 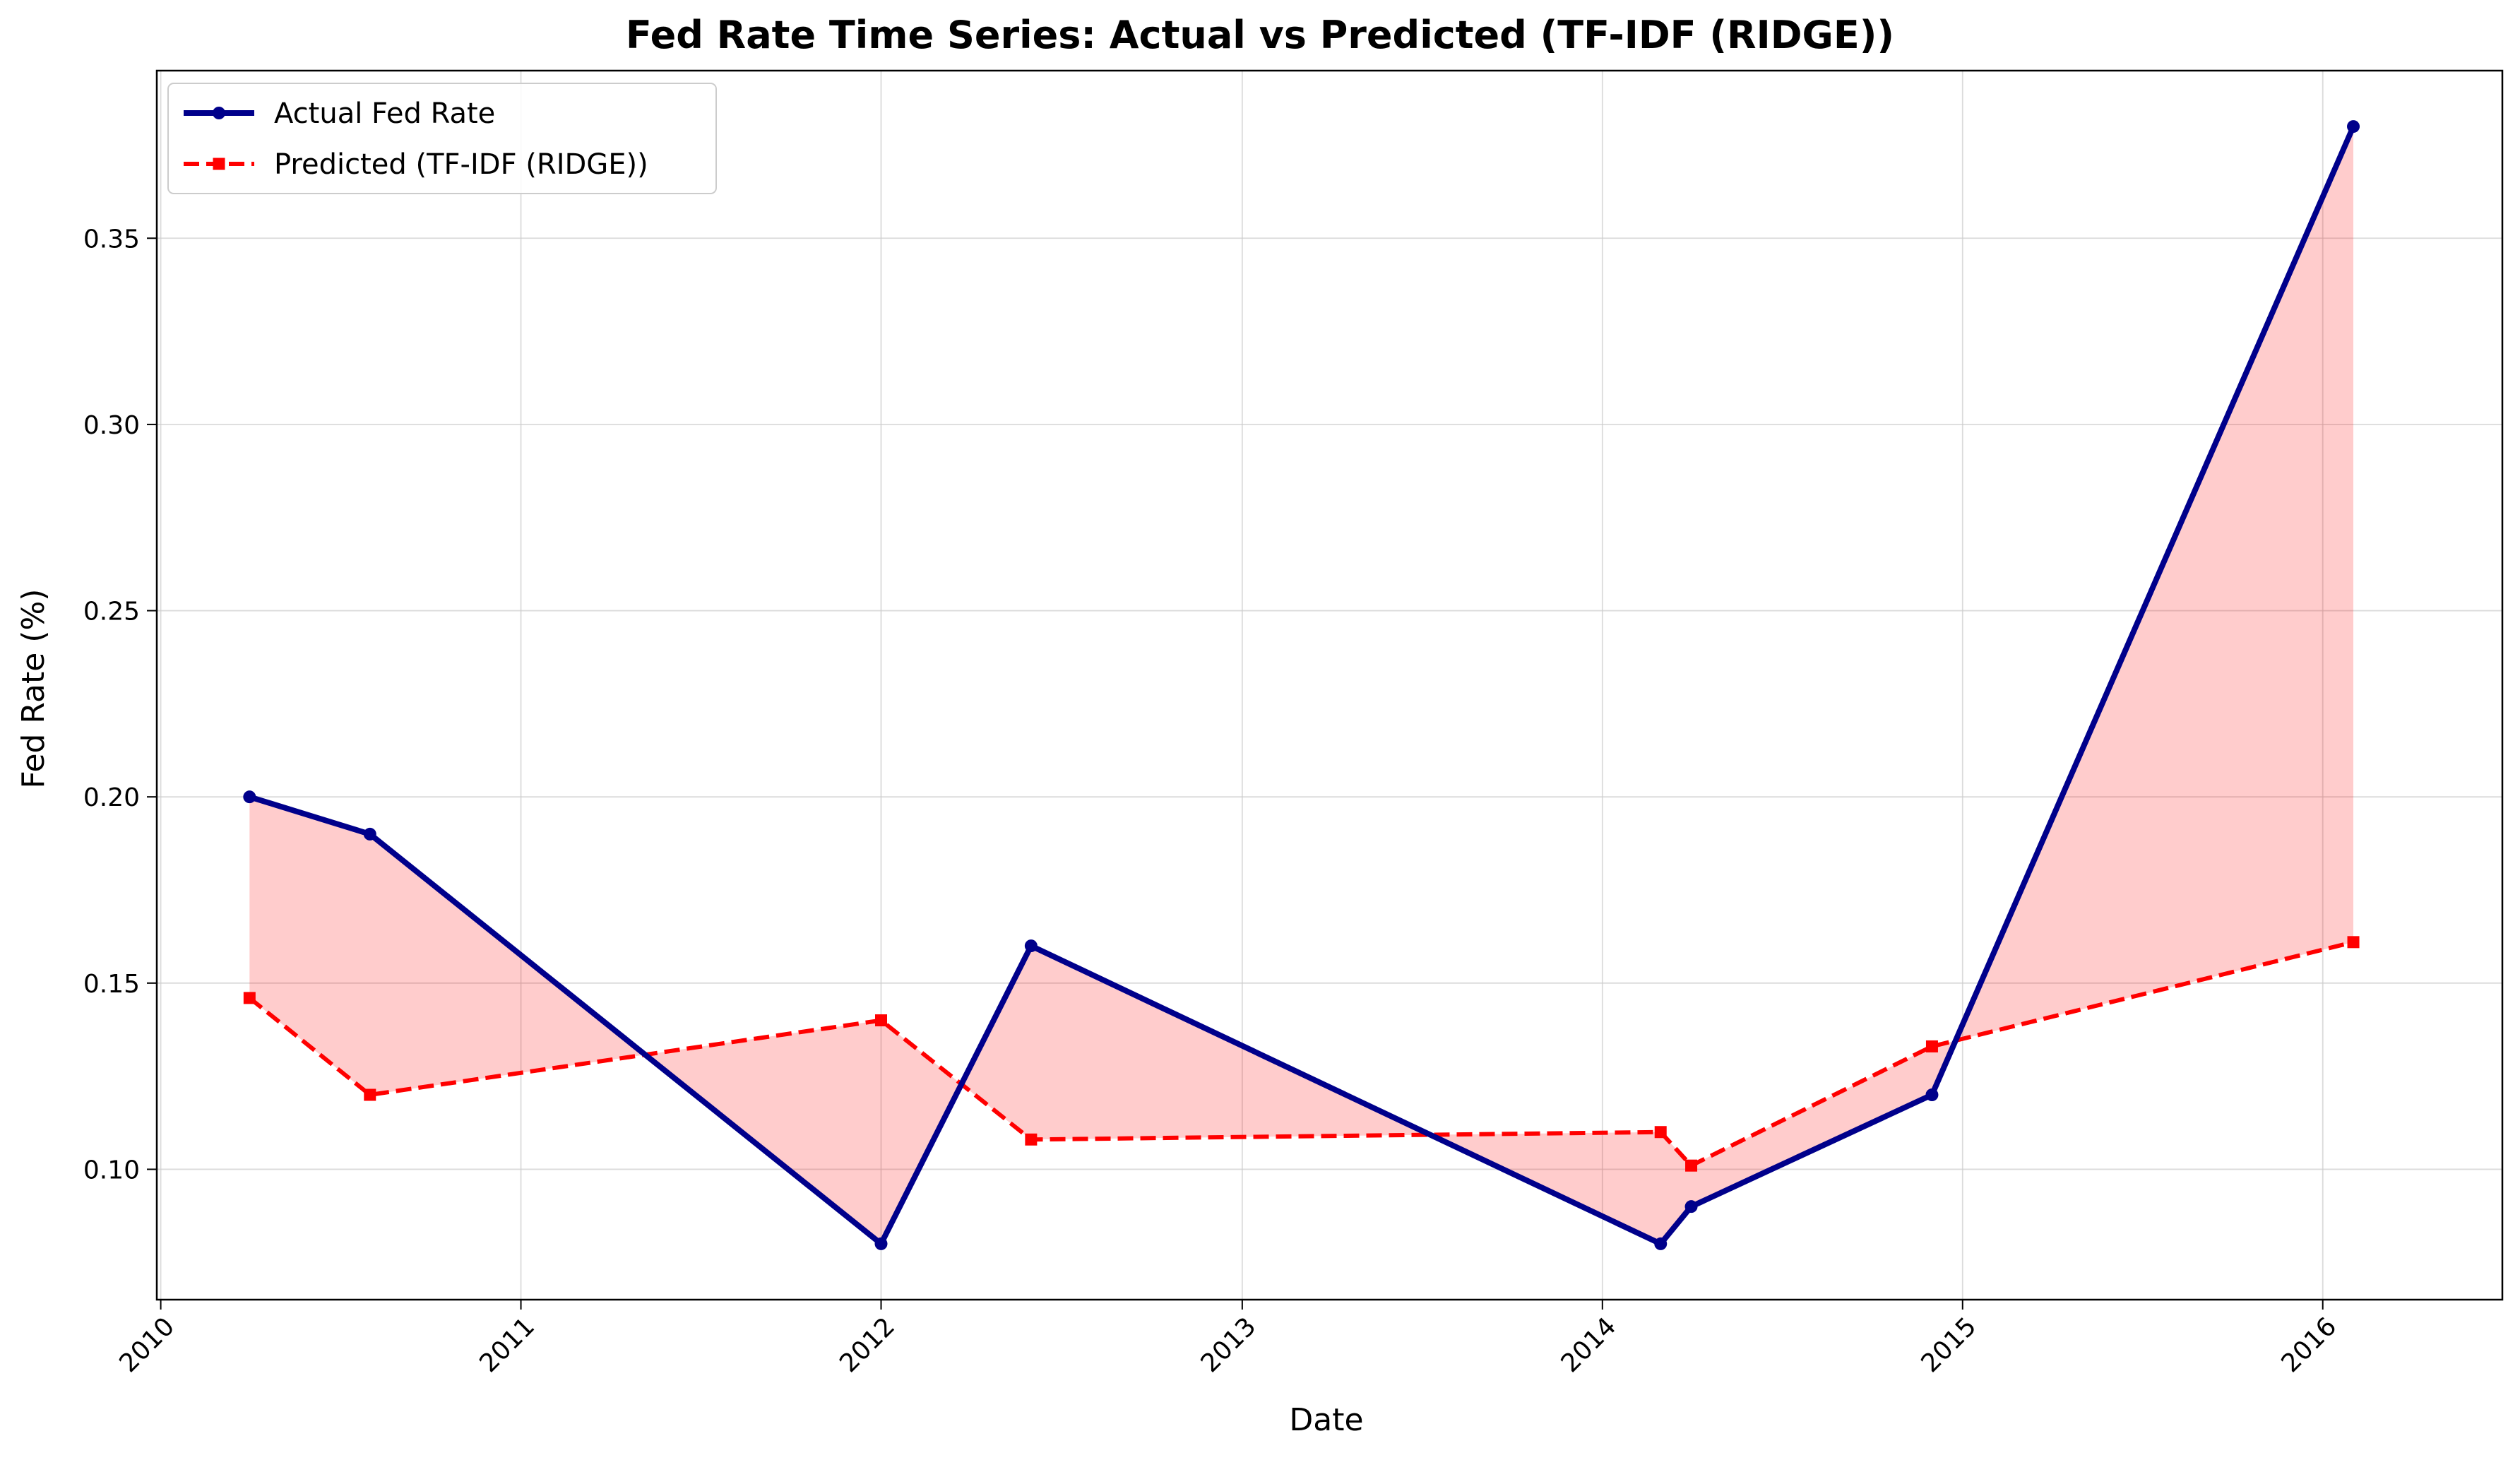 What do you see at coordinates (1950, 1345) in the screenshot?
I see `x-tick-label: 2015` at bounding box center [1950, 1345].